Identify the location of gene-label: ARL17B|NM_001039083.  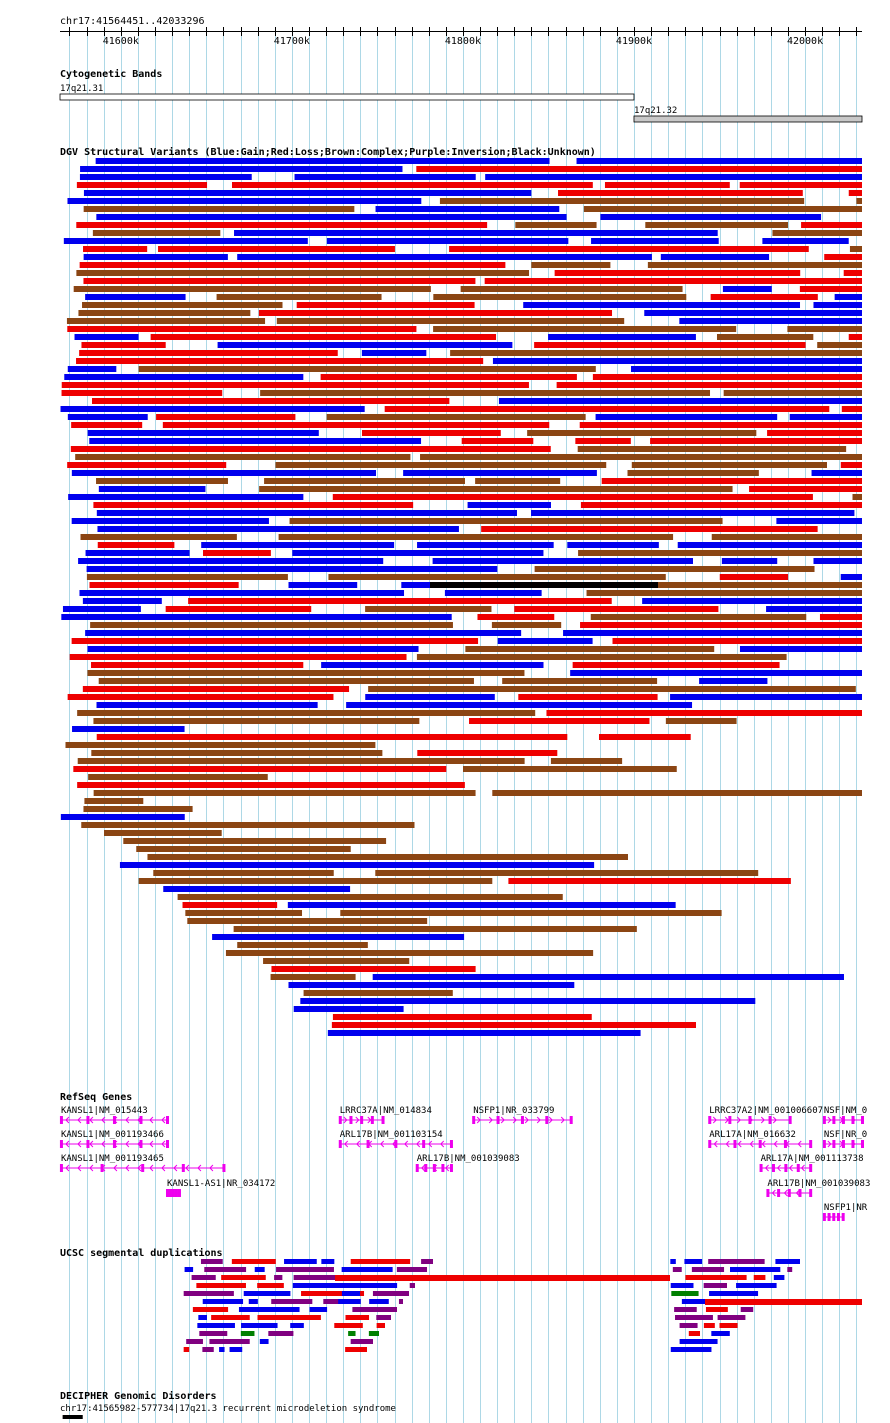
(818, 1184).